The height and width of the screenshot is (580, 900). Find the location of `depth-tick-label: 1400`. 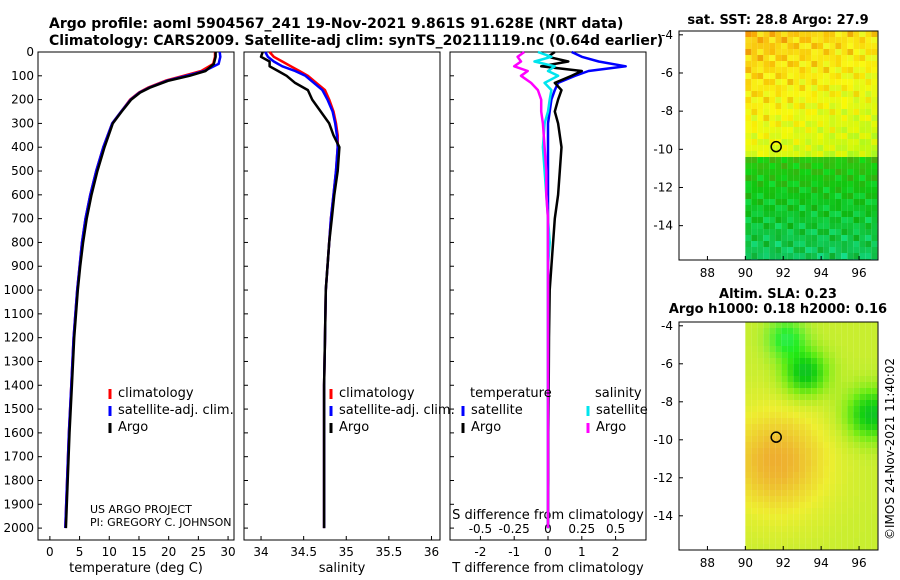

depth-tick-label: 1400 is located at coordinates (18, 385).